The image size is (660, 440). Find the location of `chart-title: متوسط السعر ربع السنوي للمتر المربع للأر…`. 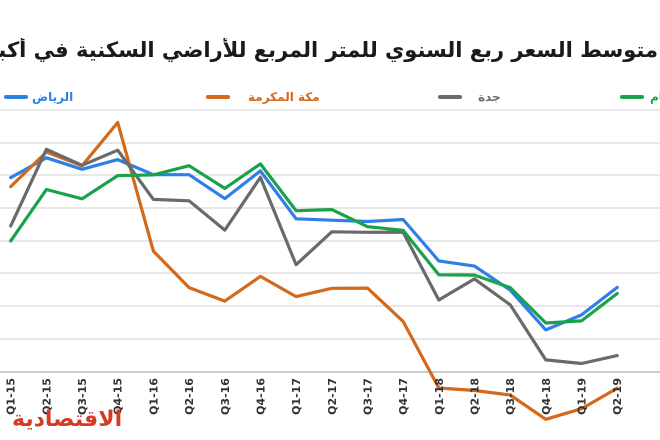

chart-title: متوسط السعر ربع السنوي للمتر المربع للأر… is located at coordinates (329, 50).